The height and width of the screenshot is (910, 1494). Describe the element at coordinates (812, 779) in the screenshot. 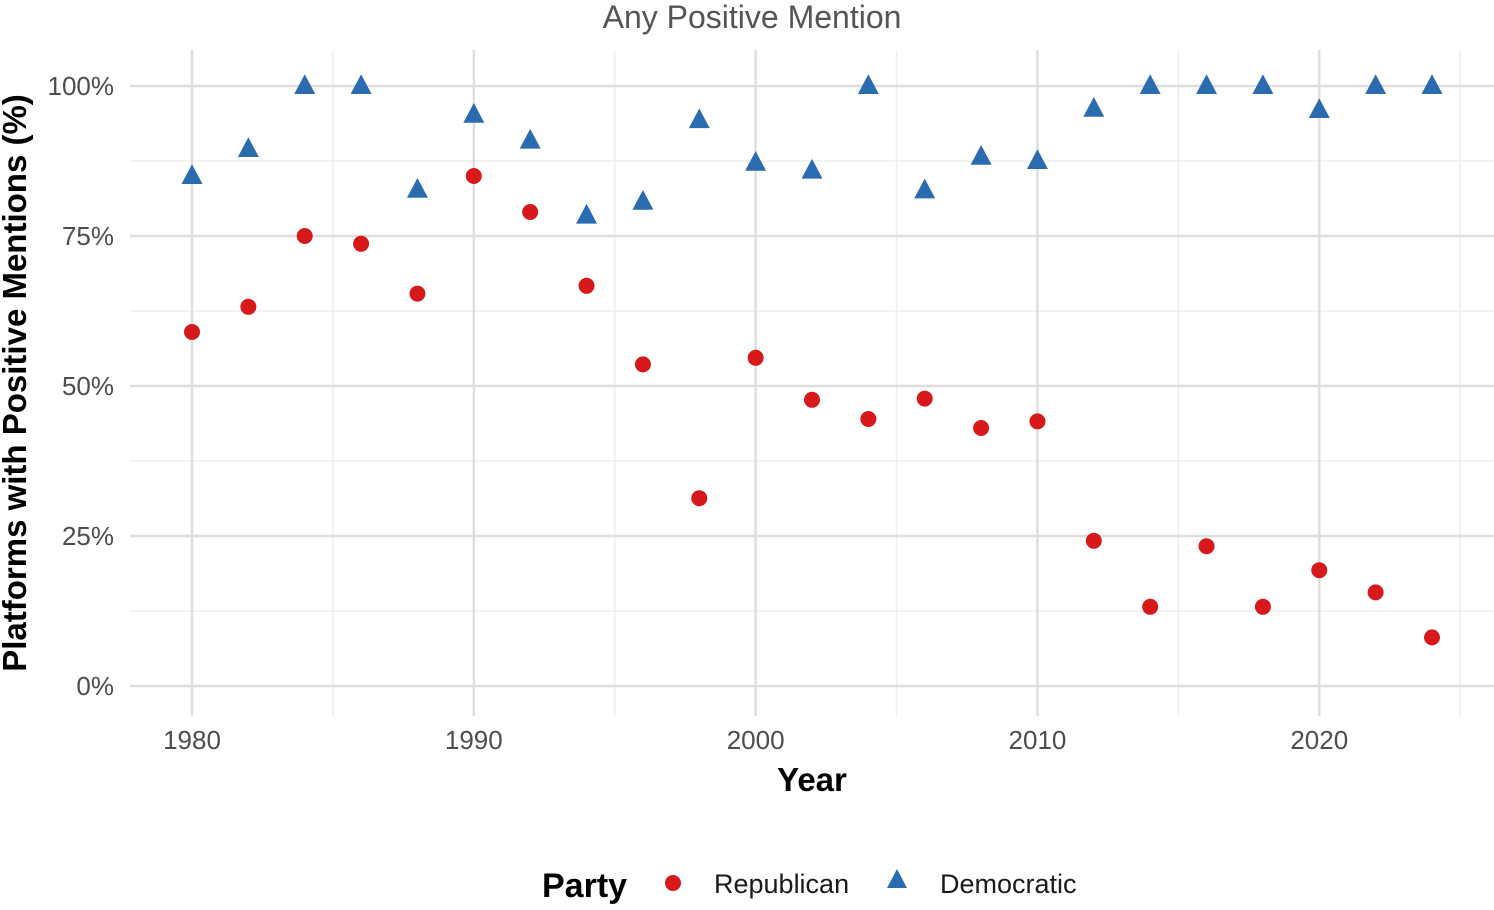

I see `x-axis-title: Year` at that location.